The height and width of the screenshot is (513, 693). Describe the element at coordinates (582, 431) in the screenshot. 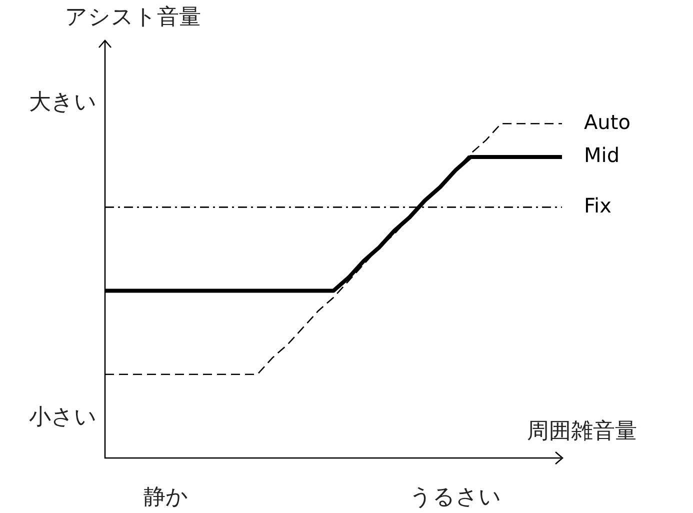

I see `x-axis-title: 周囲雑音量` at that location.